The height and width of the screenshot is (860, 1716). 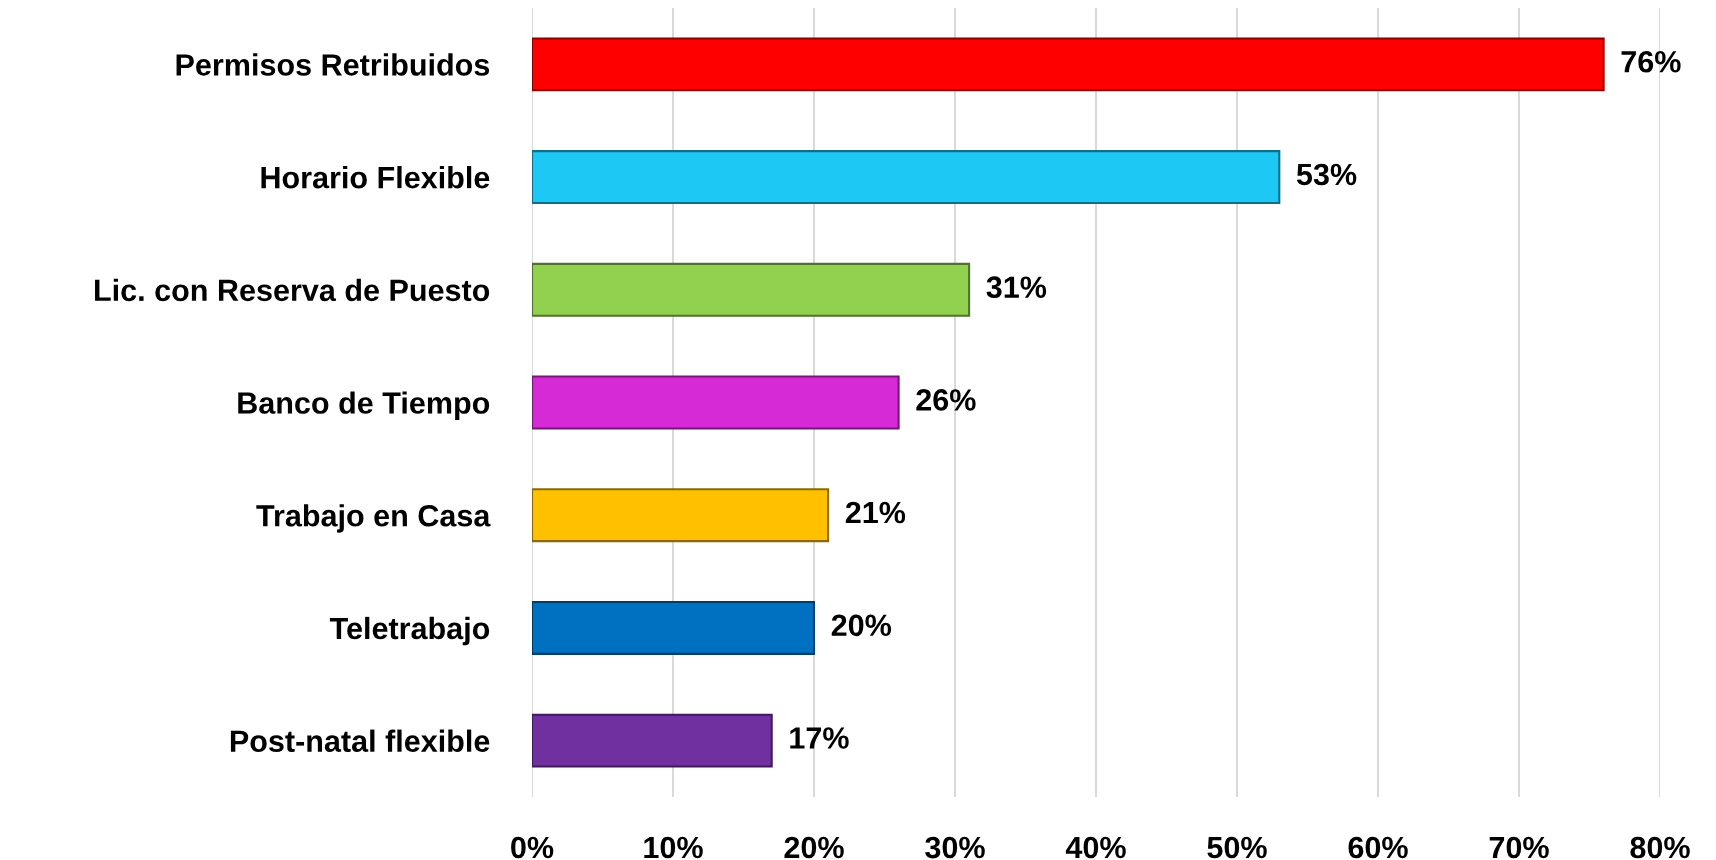 I want to click on x-tick-label: 70%, so click(x=1519, y=847).